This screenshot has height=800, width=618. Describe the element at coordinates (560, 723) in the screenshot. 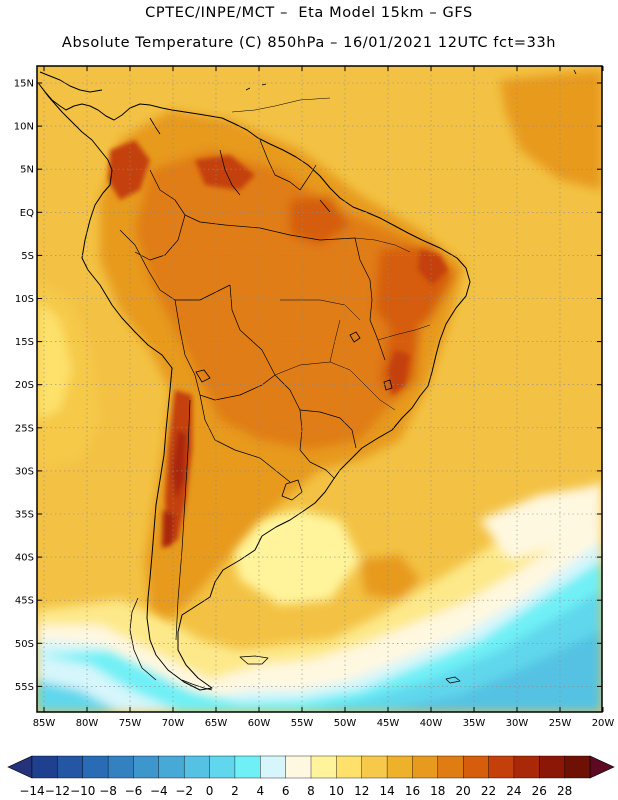

I see `lon-label: 25W` at that location.